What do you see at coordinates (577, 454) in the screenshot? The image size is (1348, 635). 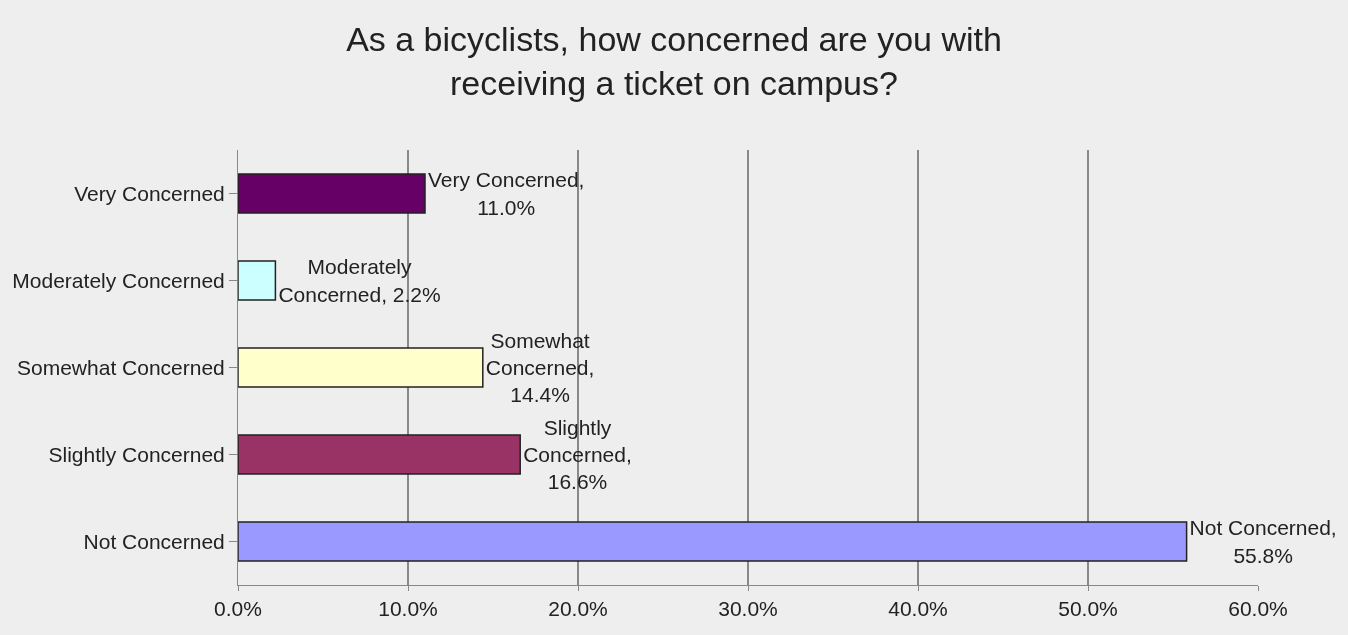 I see `data-label: Slightly Concerned, 16.6%` at bounding box center [577, 454].